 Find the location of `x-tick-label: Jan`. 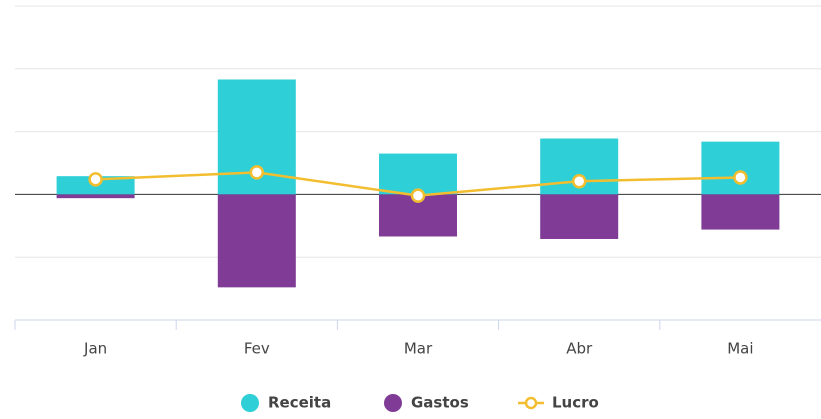

x-tick-label: Jan is located at coordinates (95, 349).